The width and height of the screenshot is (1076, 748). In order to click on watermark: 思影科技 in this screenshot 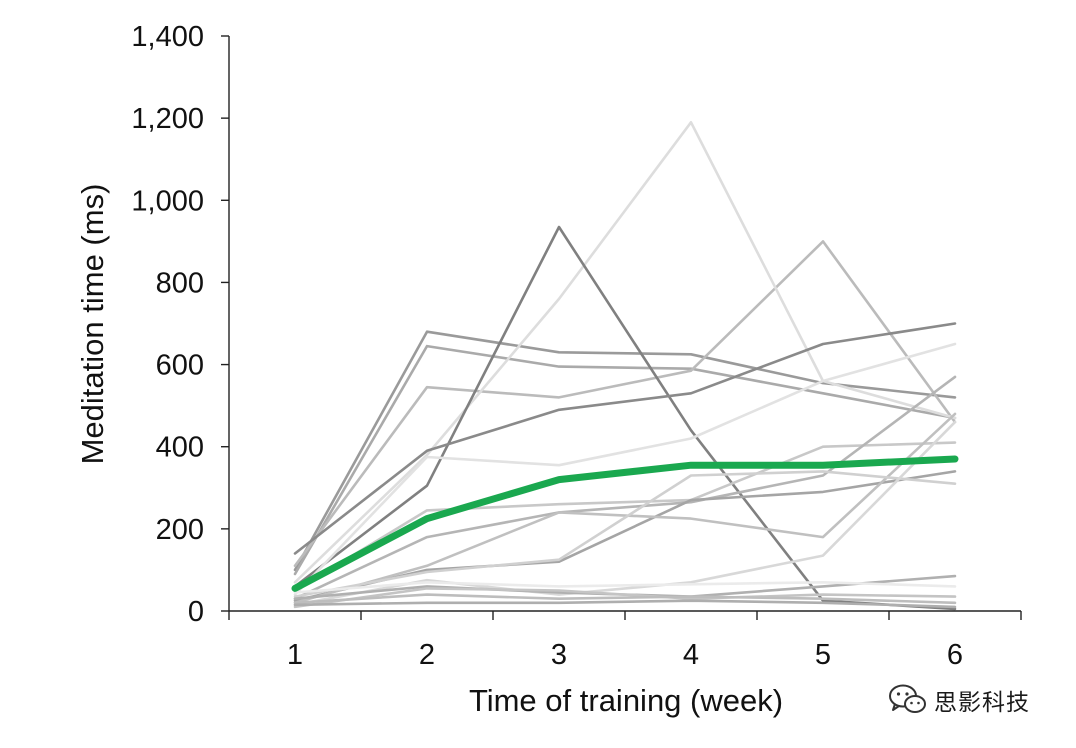, I will do `click(959, 700)`.